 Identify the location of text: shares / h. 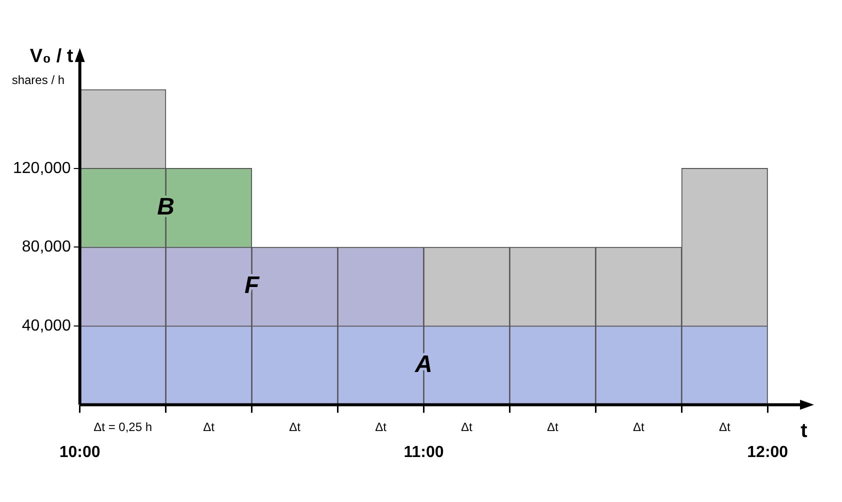
(38, 80).